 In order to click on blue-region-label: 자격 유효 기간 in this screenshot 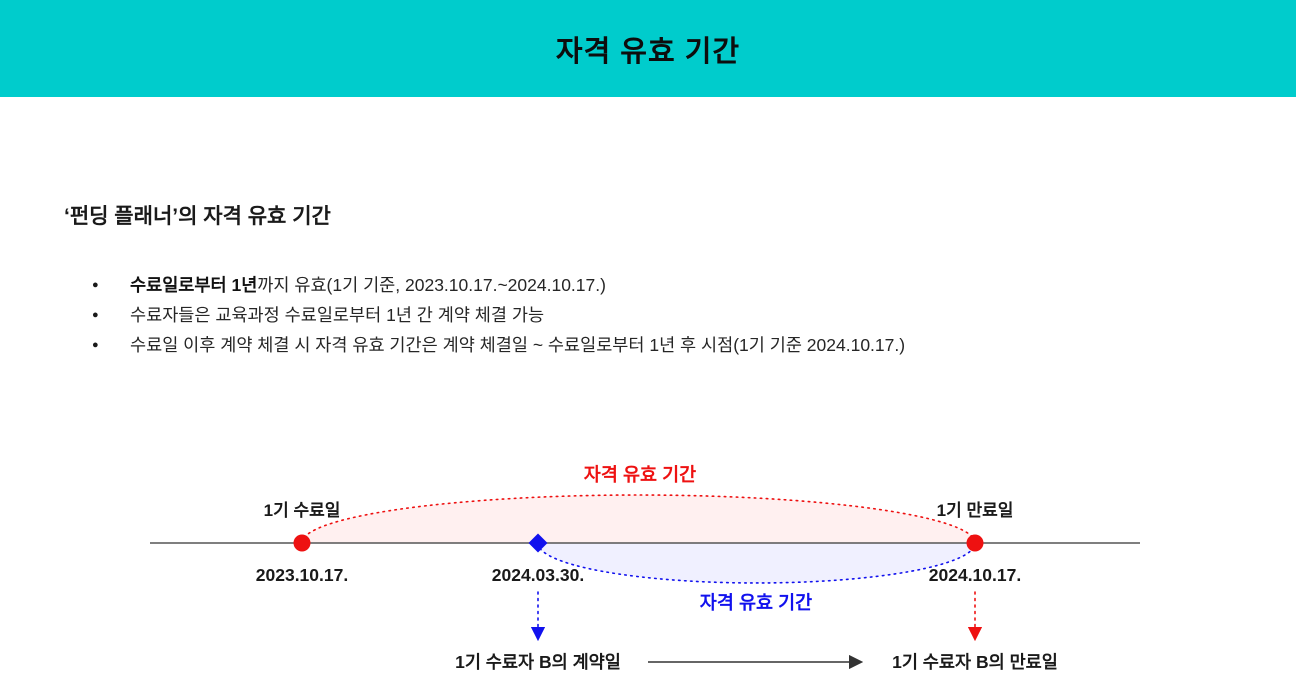, I will do `click(756, 602)`.